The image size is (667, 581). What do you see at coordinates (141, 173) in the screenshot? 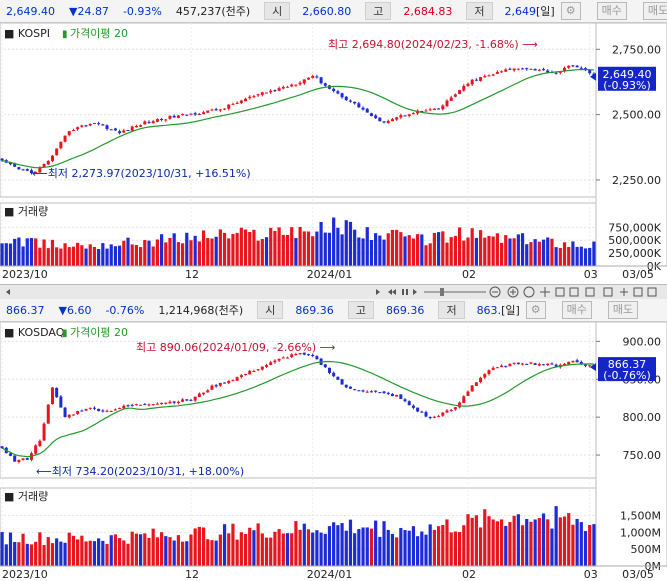
I see `low-annotation: ⟵최저 2,273.97(2023/10/31, +16.51%)` at bounding box center [141, 173].